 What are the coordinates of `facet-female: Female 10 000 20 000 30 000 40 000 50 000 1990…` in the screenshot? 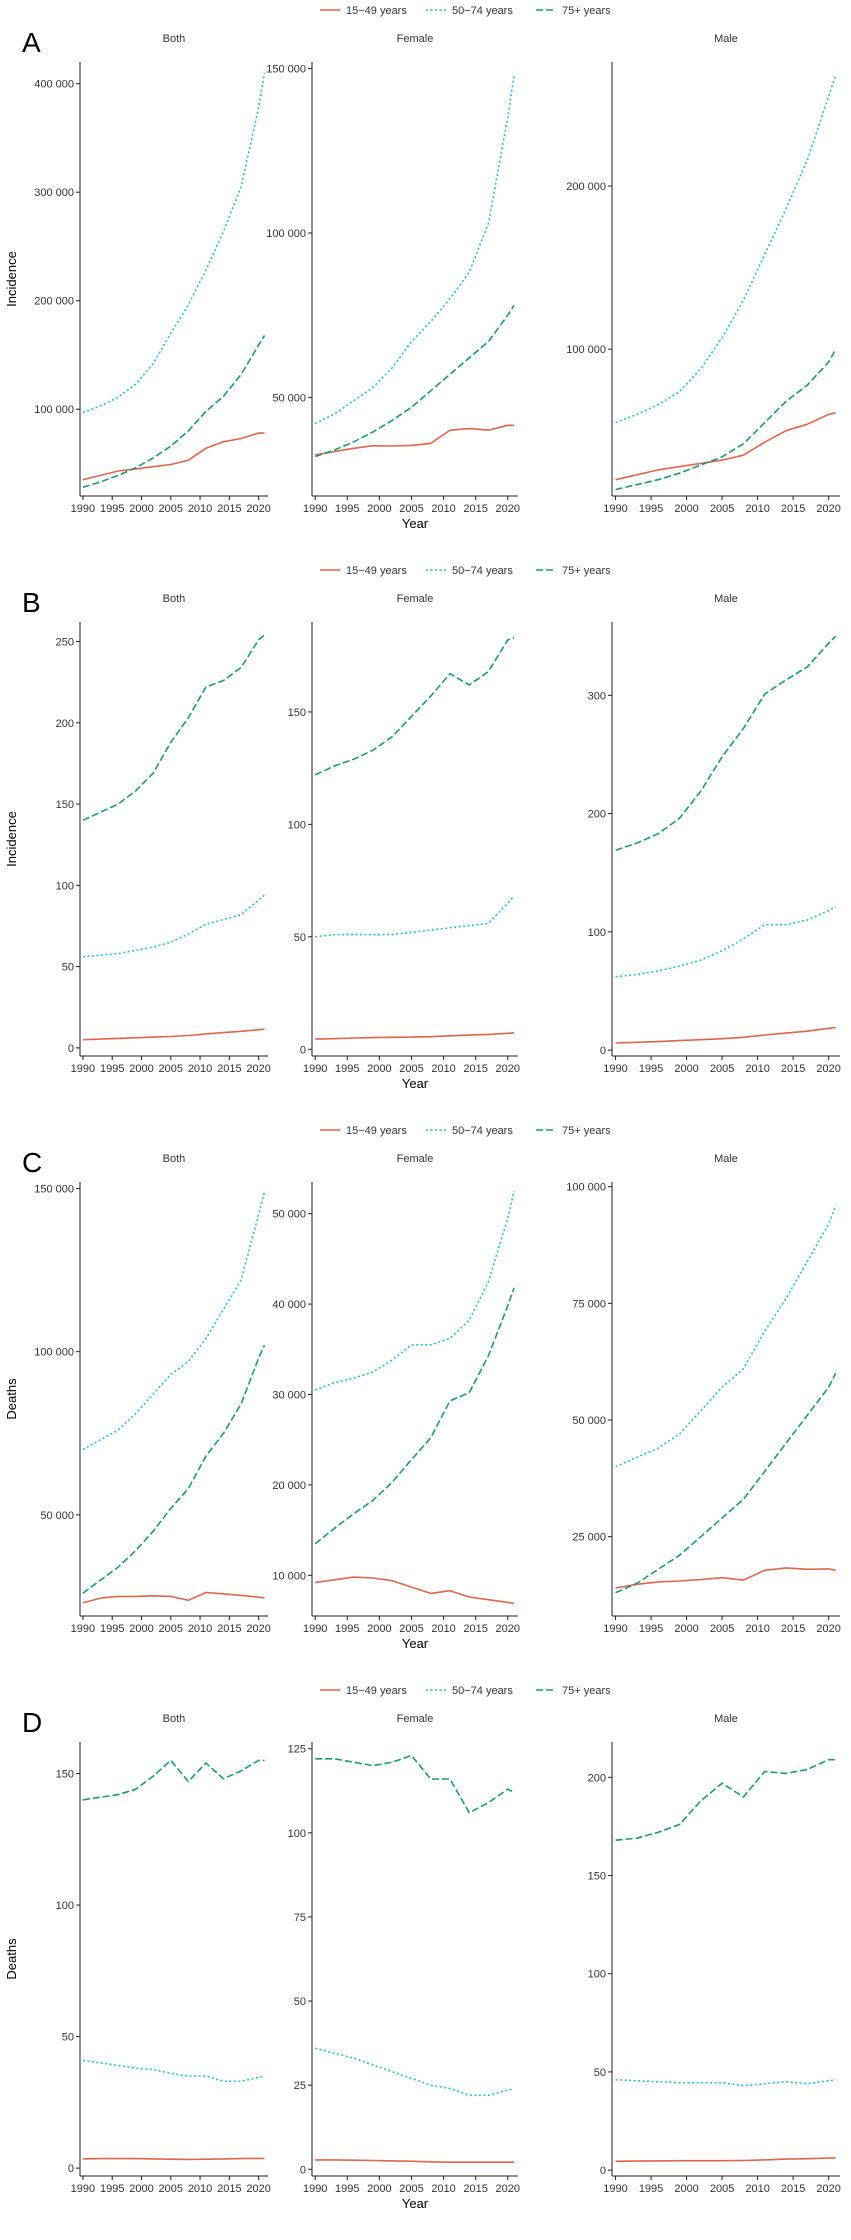 It's located at (396, 1394).